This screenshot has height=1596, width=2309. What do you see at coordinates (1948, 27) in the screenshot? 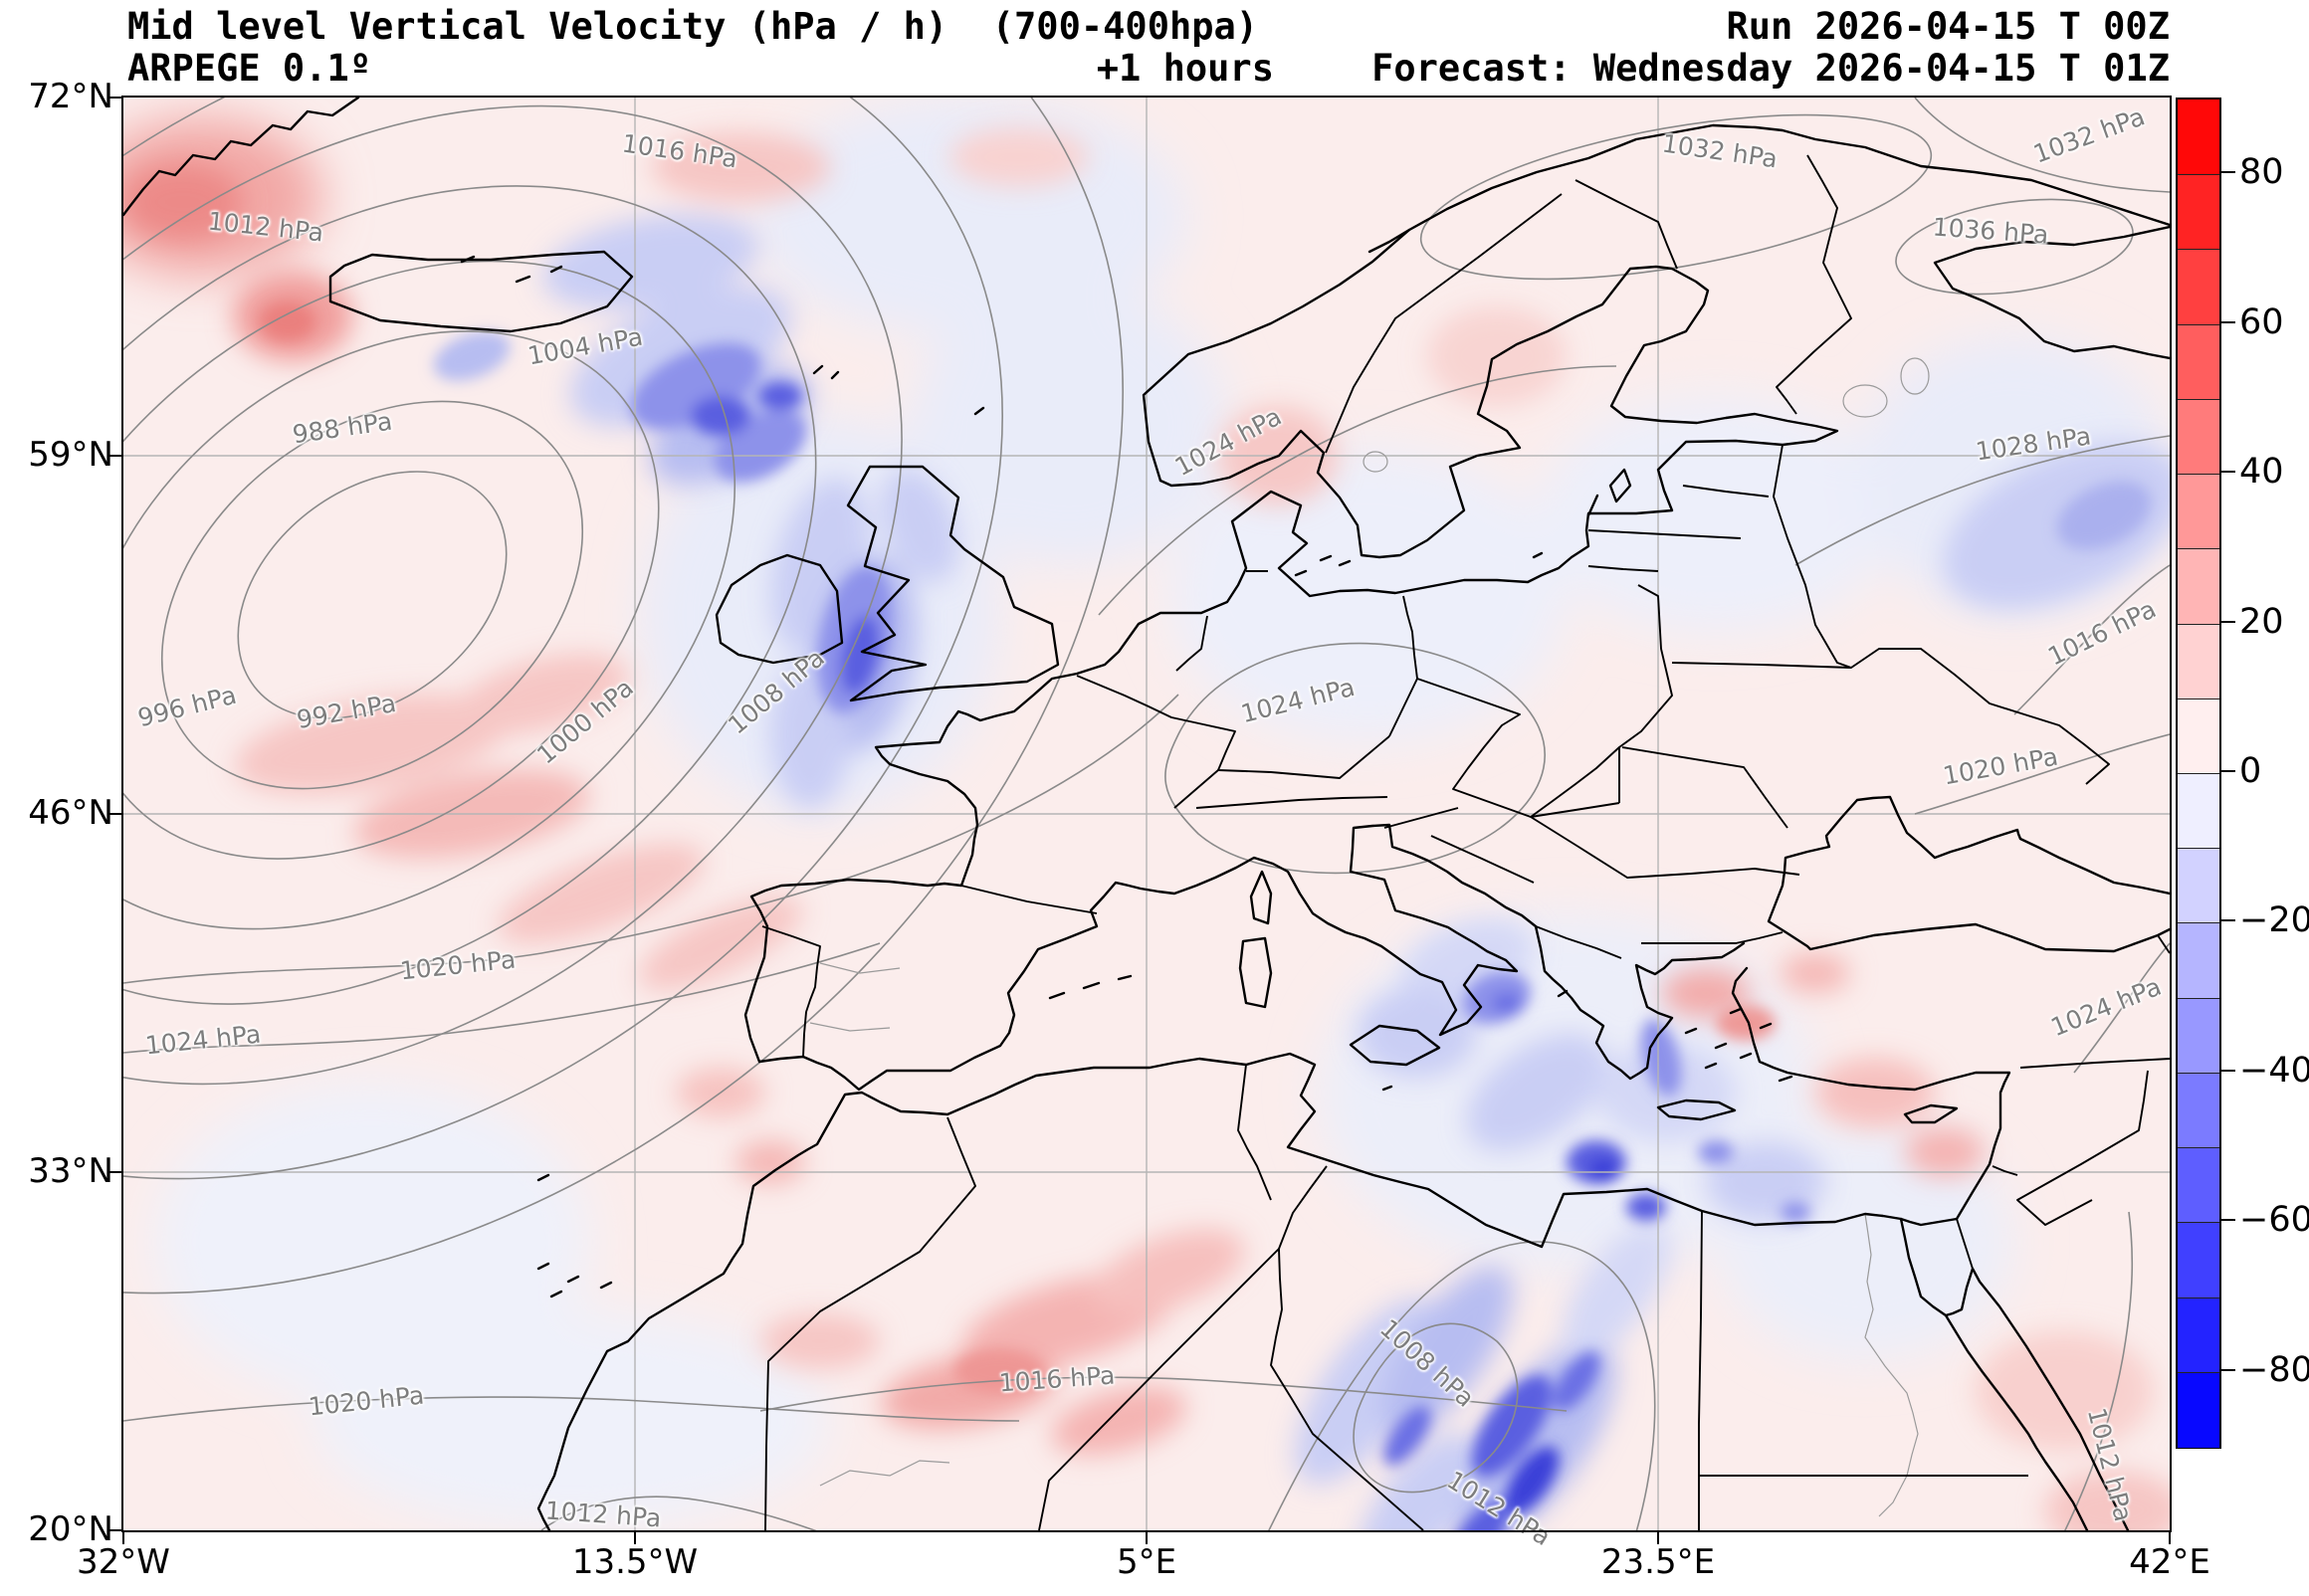
I see `run-label: Run 2026-04-15 T 00Z` at bounding box center [1948, 27].